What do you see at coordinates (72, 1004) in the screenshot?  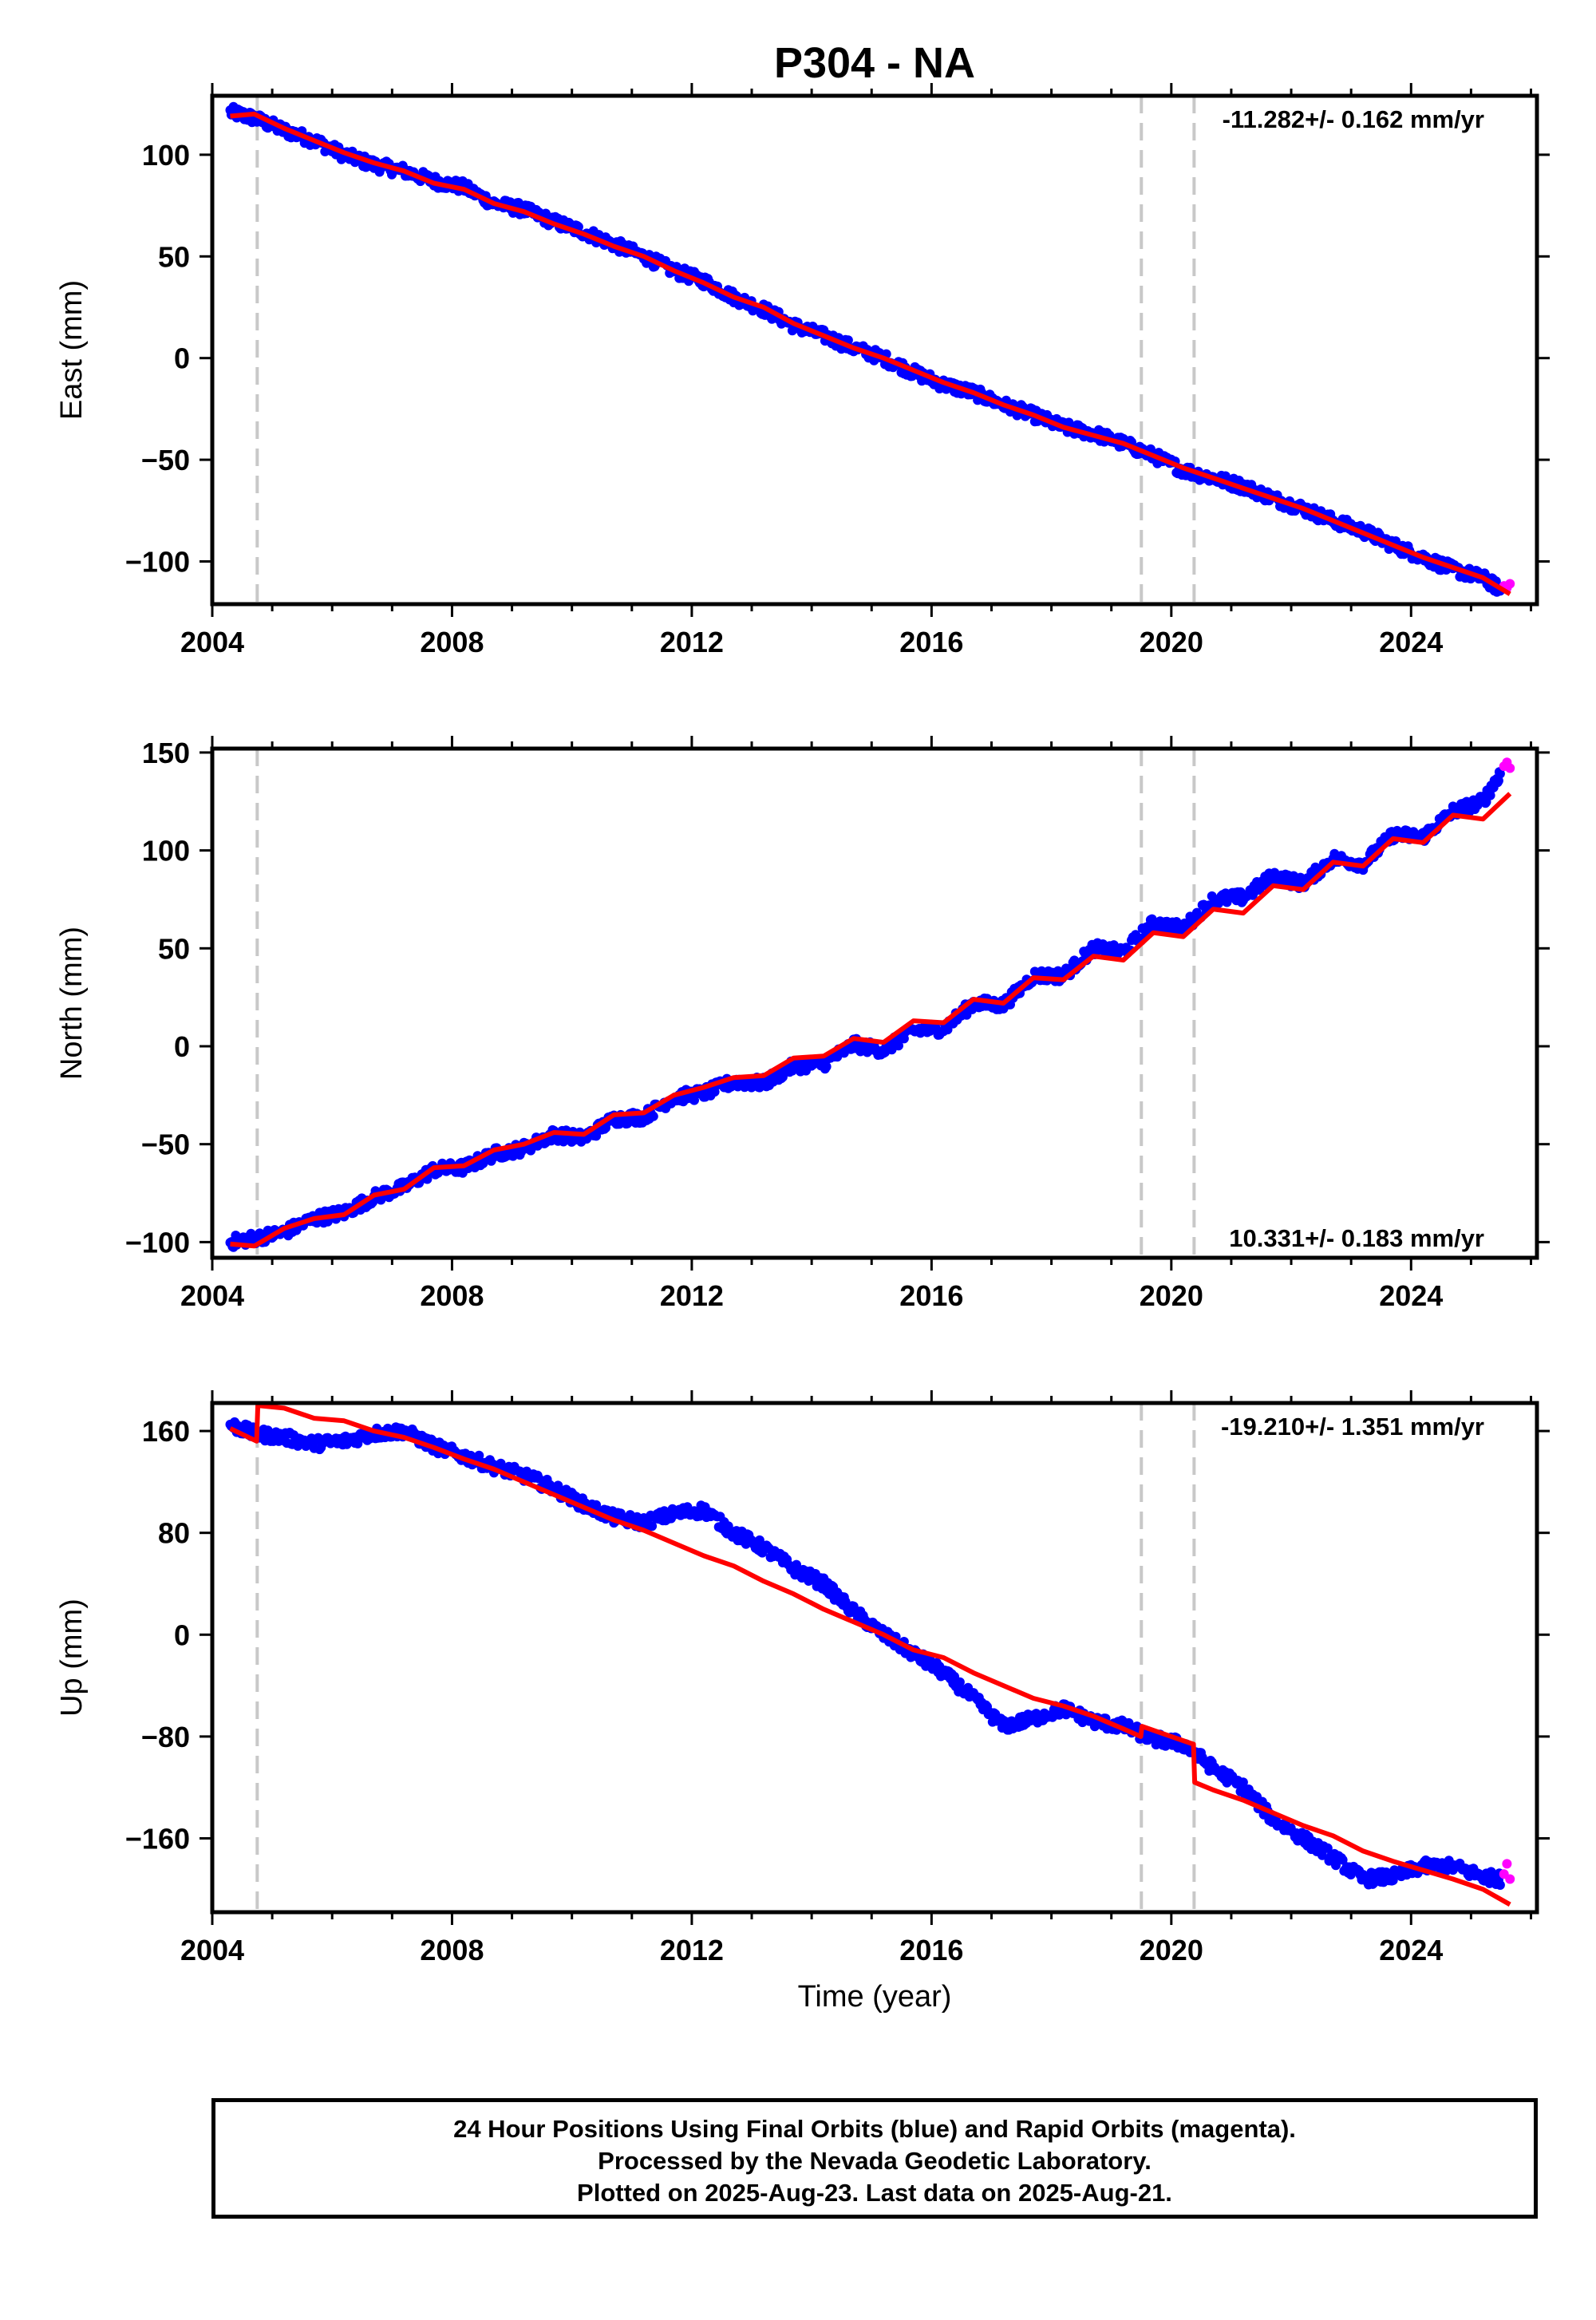 I see `north-ylabel: North (mm)` at bounding box center [72, 1004].